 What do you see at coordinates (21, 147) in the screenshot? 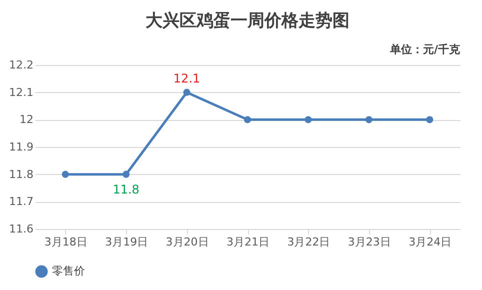
I see `y-tick-label: 11.9` at bounding box center [21, 147].